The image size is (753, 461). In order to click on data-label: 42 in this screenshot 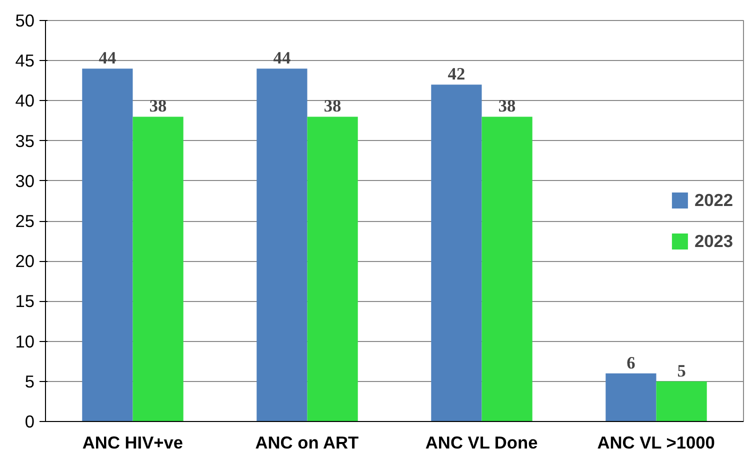, I will do `click(457, 74)`.